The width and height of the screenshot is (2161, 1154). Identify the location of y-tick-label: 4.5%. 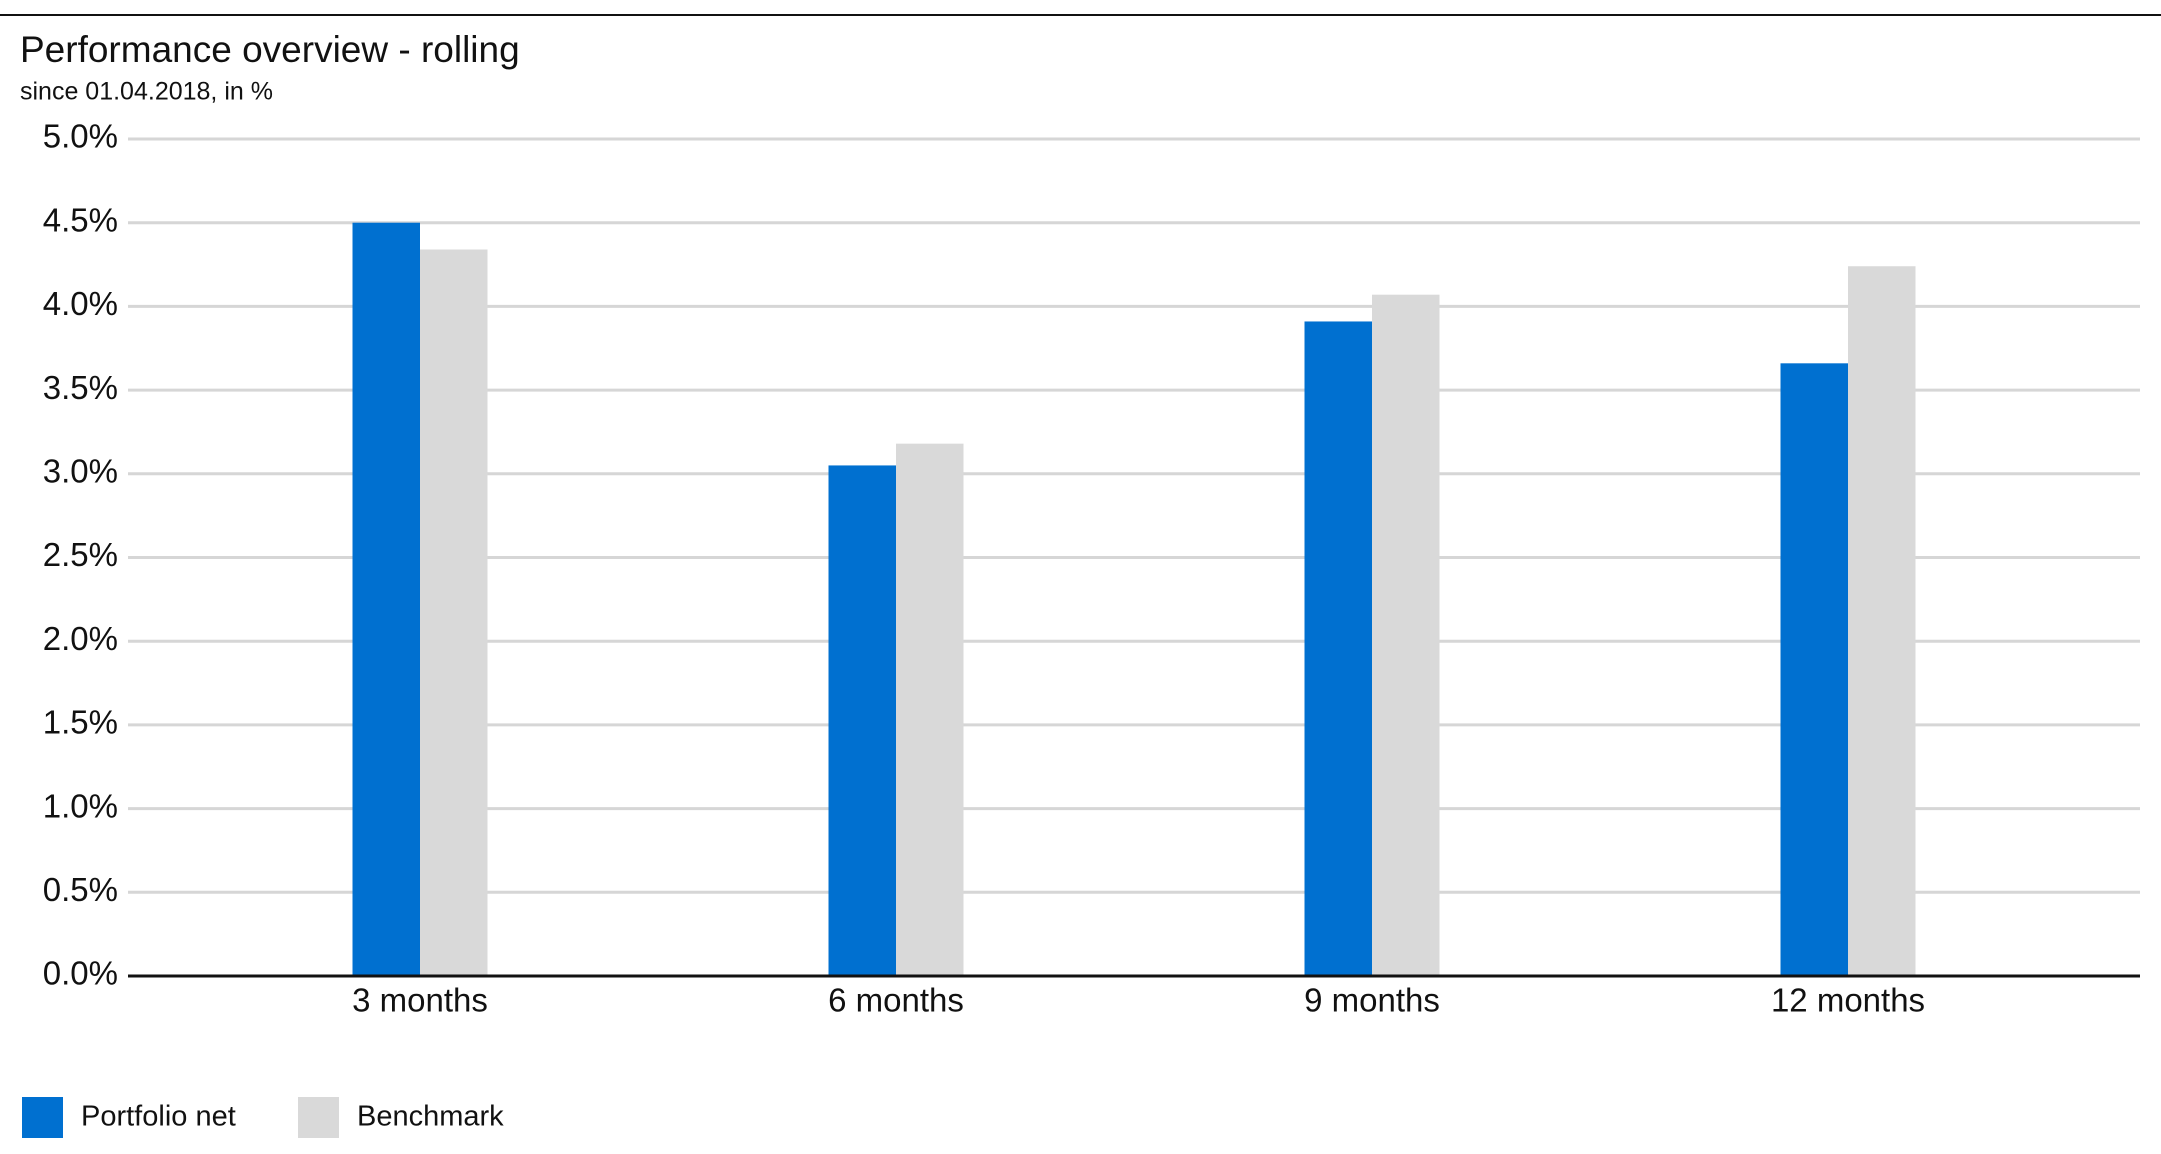
(80, 219).